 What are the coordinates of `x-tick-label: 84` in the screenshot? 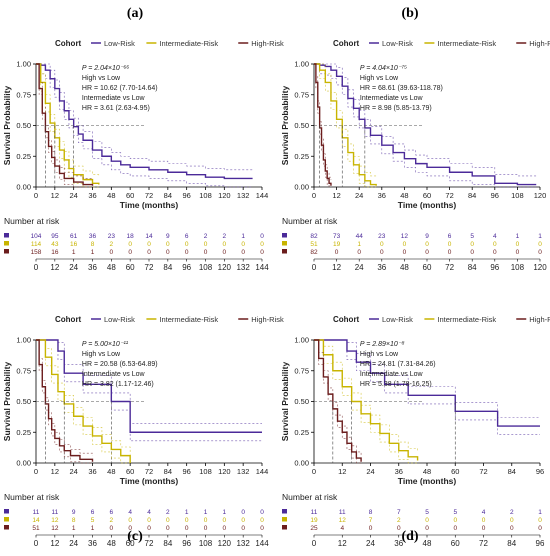 It's located at (168, 471).